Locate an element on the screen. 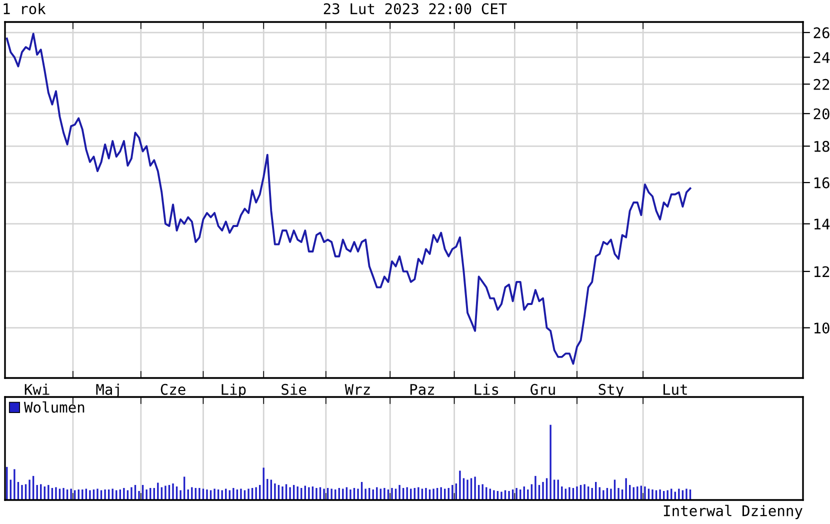 This screenshot has width=830, height=524. y-tick-label: 12 is located at coordinates (822, 272).